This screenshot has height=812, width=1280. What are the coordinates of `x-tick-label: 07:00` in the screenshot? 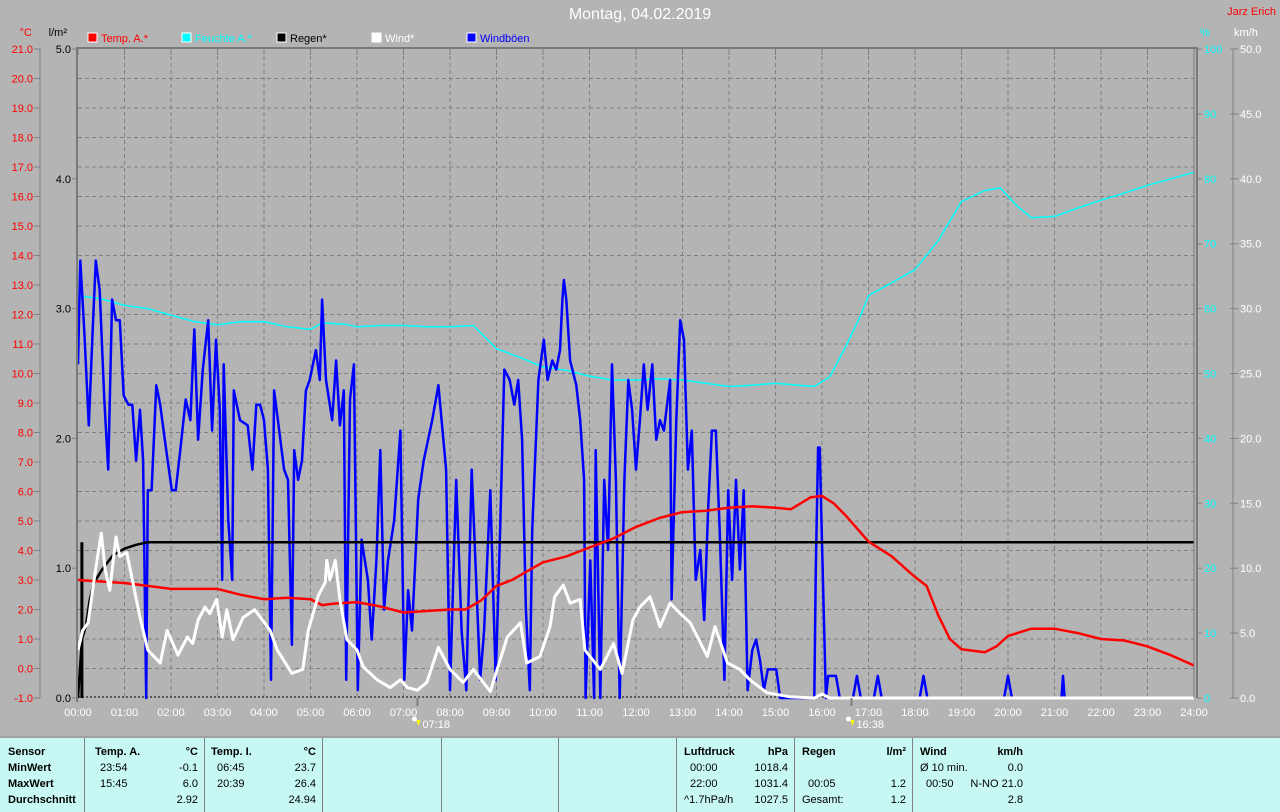 It's located at (404, 713).